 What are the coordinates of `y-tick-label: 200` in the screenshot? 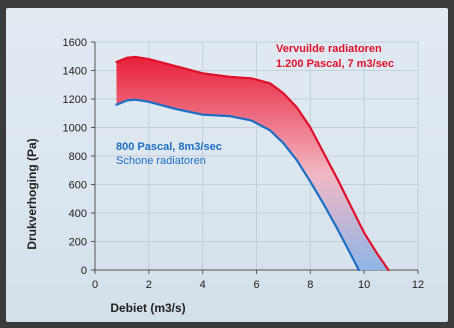 It's located at (78, 243).